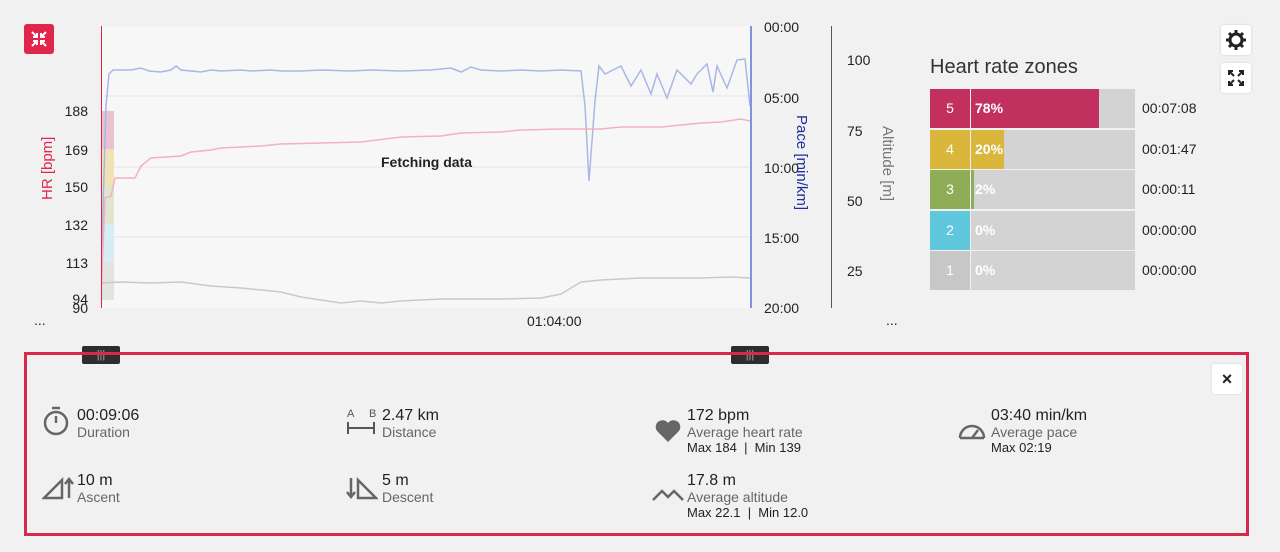 The image size is (1280, 552). I want to click on close-summary-button: ×, so click(1227, 379).